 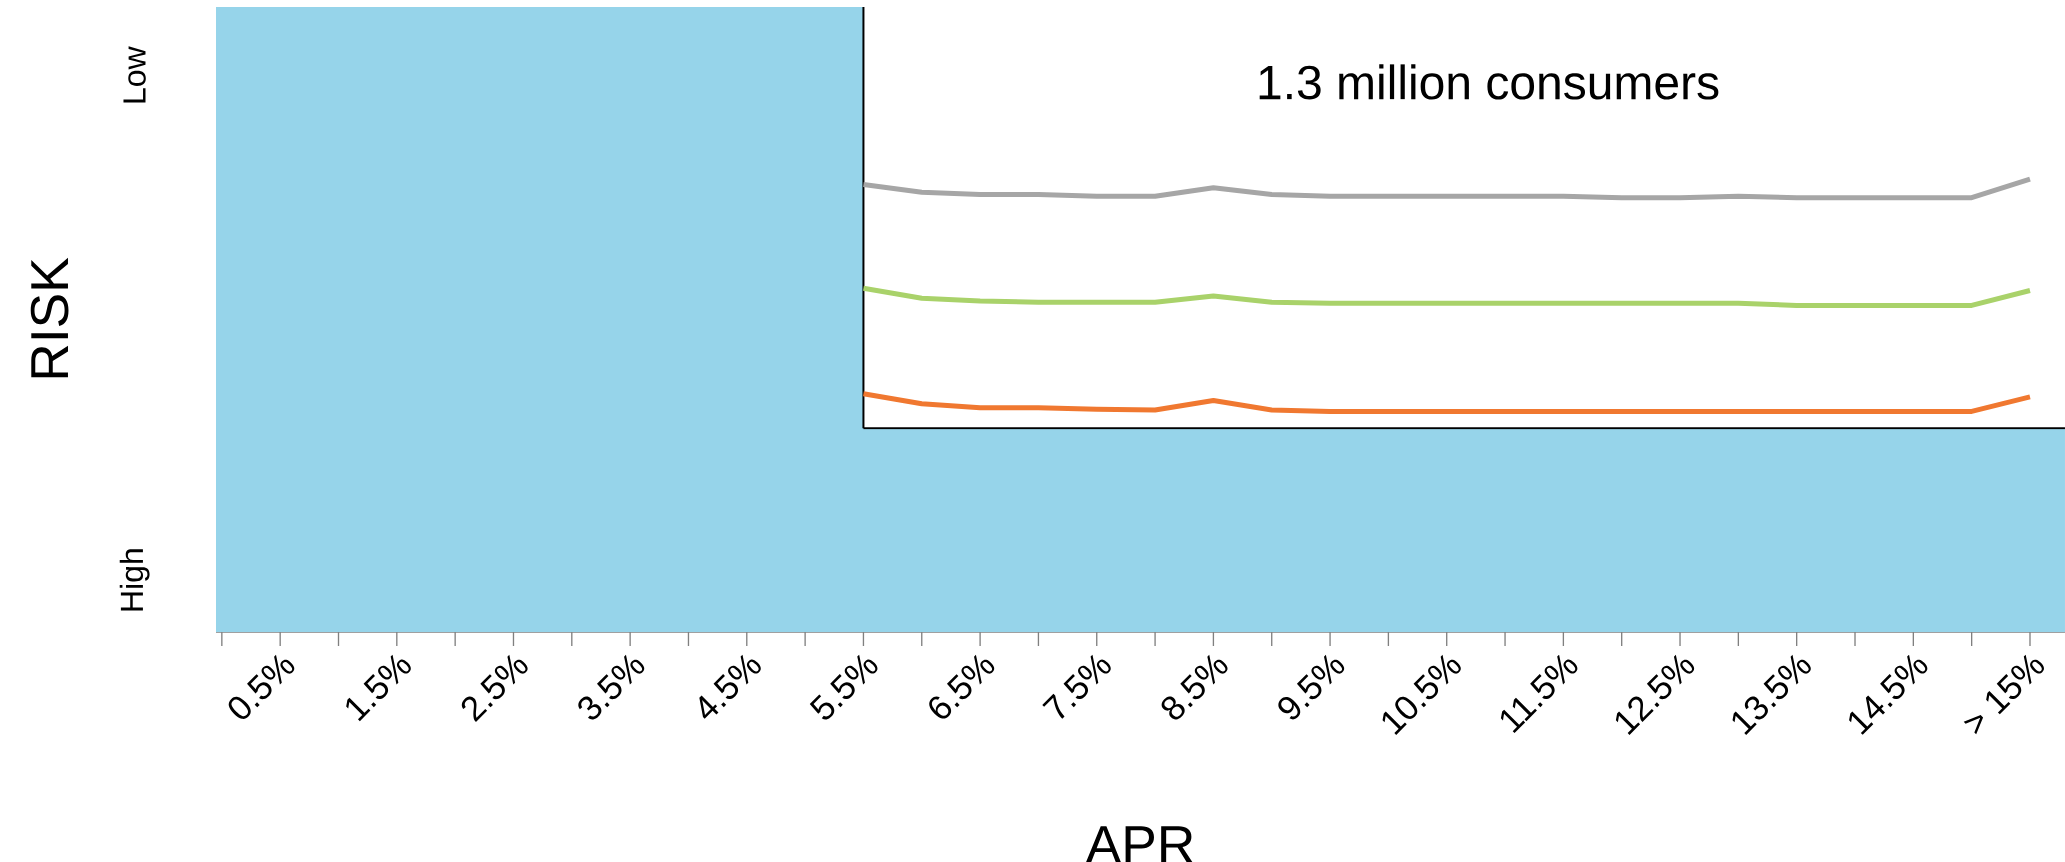 What do you see at coordinates (134, 74) in the screenshot?
I see `text: Low` at bounding box center [134, 74].